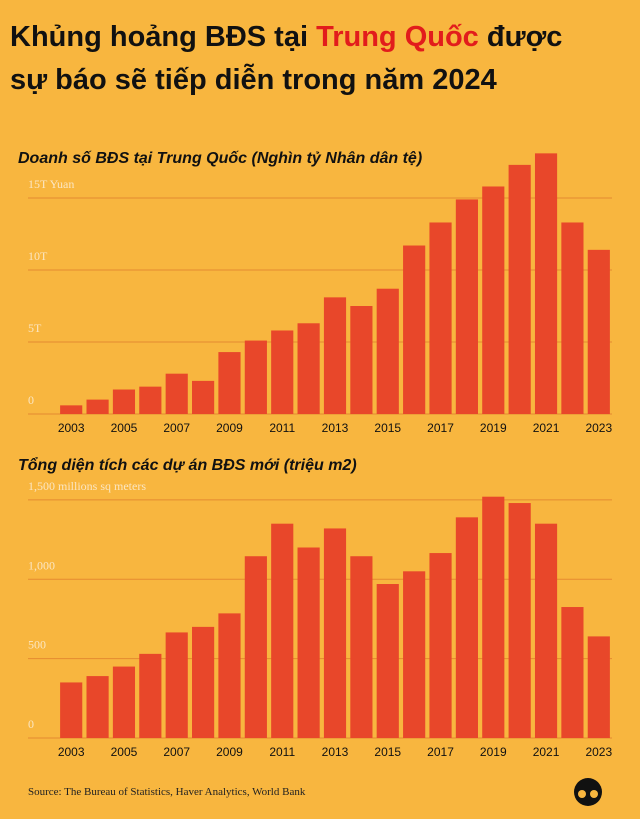 The width and height of the screenshot is (640, 819). What do you see at coordinates (87, 486) in the screenshot?
I see `y-tick-label: 1,500 millions sq meters` at bounding box center [87, 486].